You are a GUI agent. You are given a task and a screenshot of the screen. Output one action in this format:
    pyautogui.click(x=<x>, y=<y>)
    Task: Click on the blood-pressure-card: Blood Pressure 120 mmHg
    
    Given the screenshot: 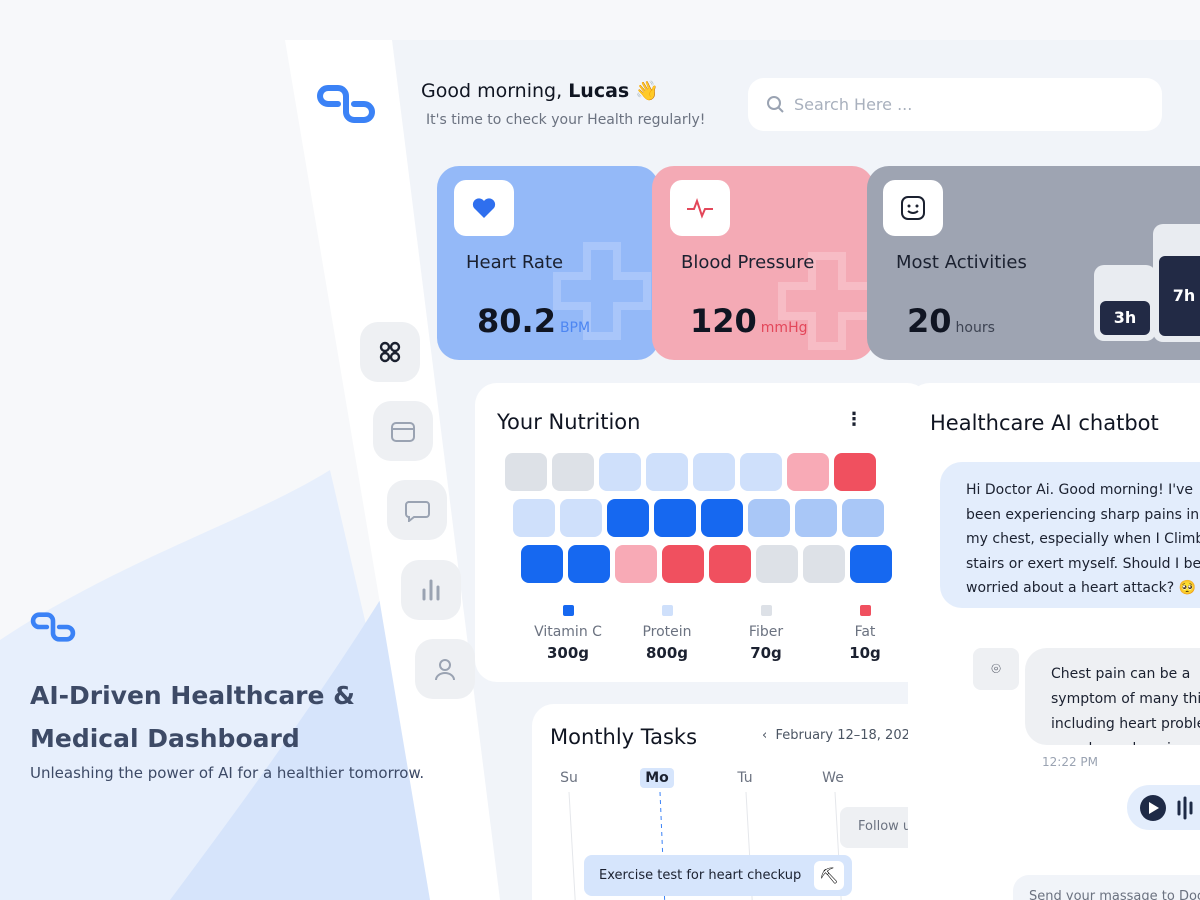 What is the action you would take?
    pyautogui.click(x=763, y=263)
    